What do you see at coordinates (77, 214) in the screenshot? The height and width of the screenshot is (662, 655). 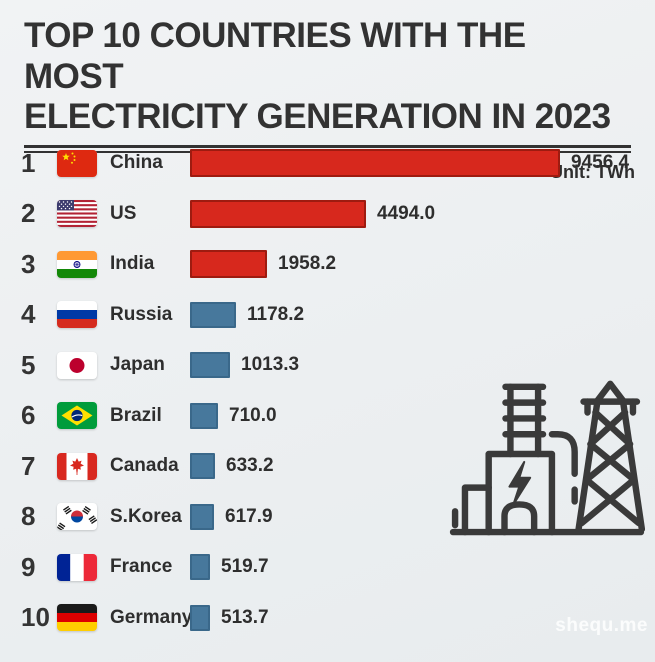 I see `us-flag-icon` at bounding box center [77, 214].